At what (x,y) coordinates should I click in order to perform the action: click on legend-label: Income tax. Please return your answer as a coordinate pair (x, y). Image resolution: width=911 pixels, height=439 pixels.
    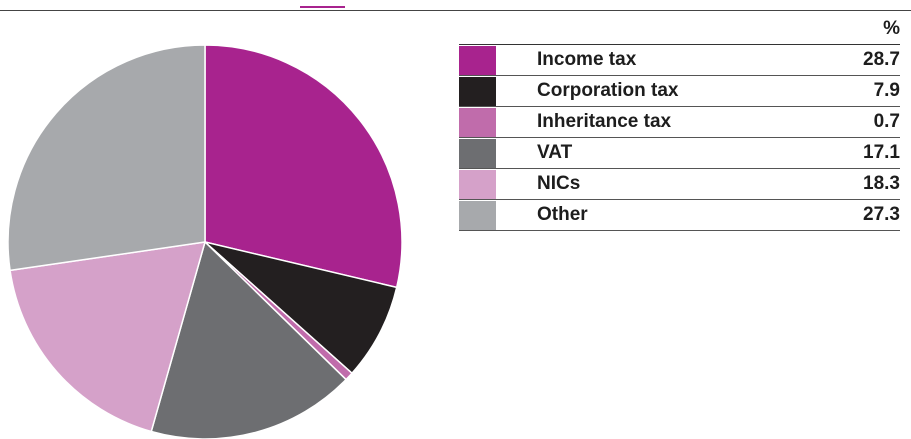
    Looking at the image, I should click on (587, 59).